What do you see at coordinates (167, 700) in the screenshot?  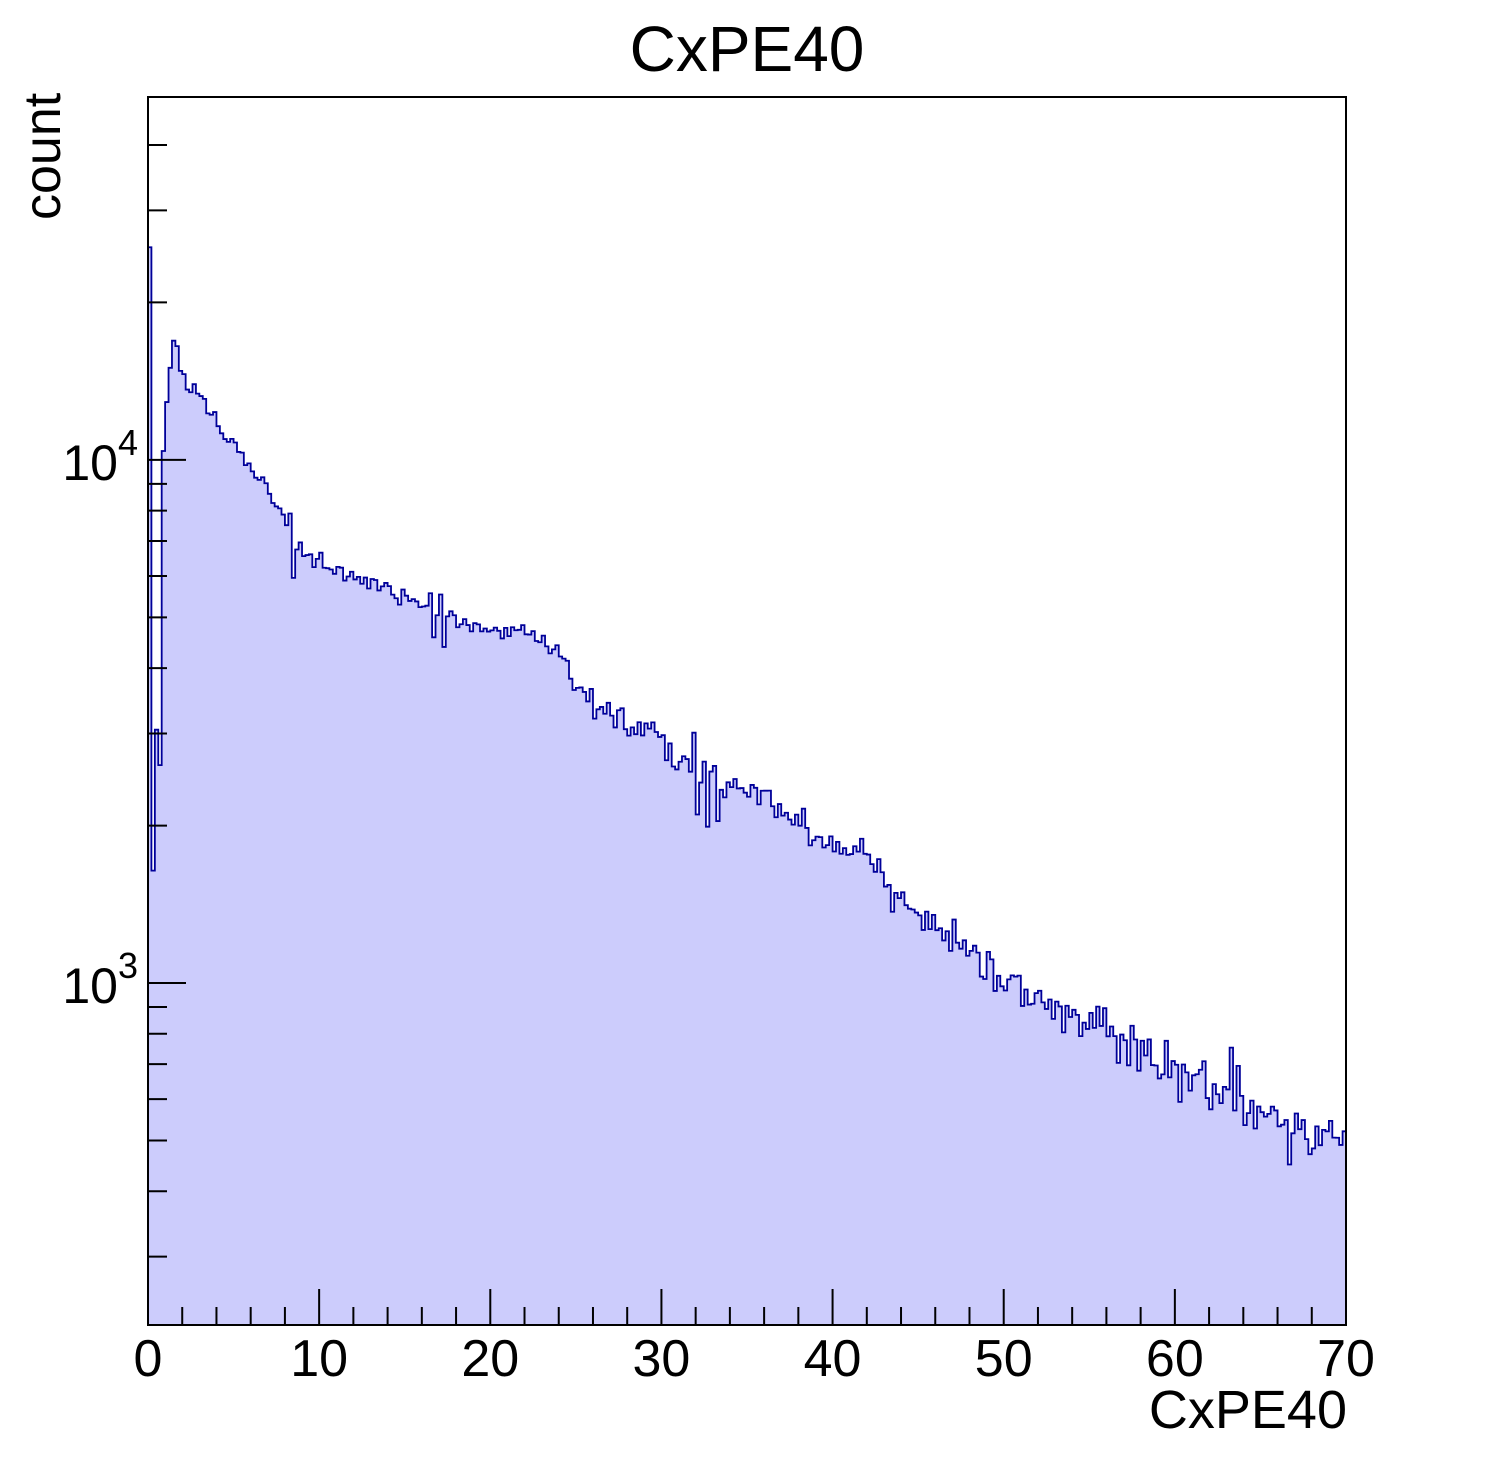 I see `y-axis-ticks` at bounding box center [167, 700].